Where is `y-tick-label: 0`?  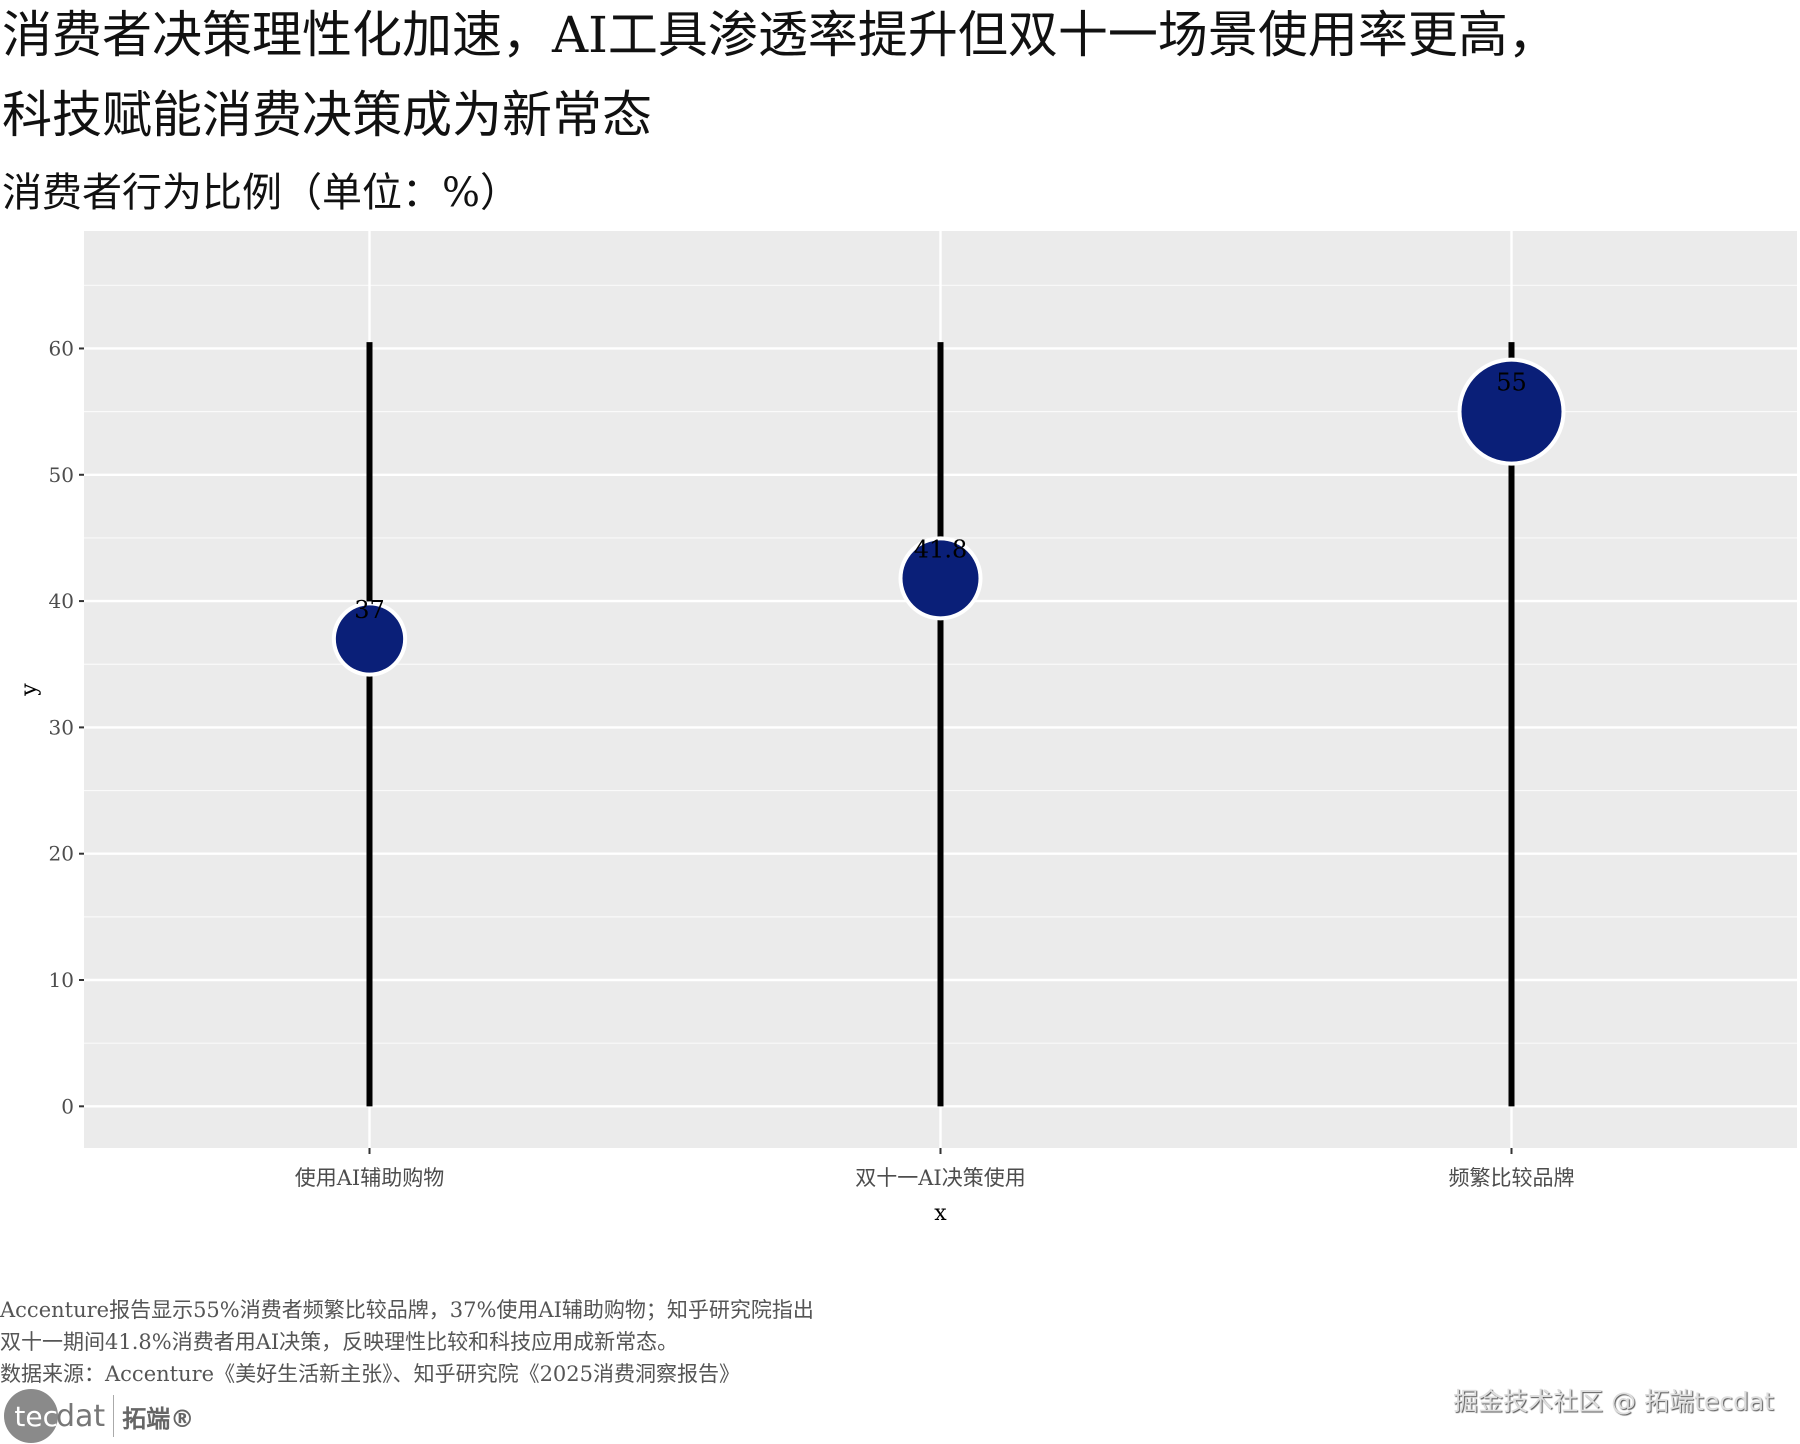 y-tick-label: 0 is located at coordinates (67, 1106).